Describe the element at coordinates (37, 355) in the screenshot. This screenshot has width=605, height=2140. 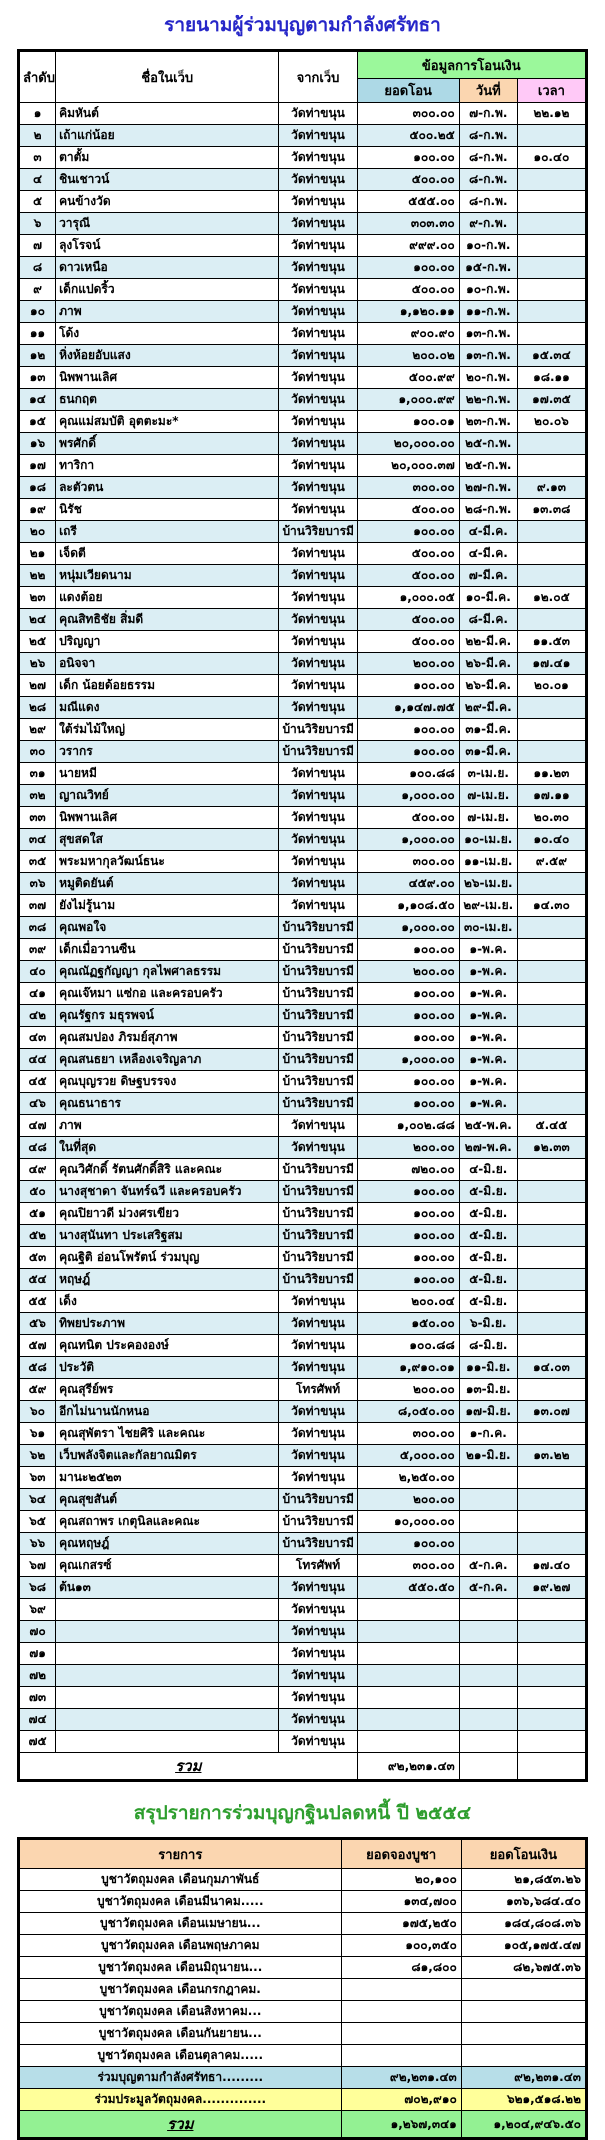
I see `donor-order-cell: ๑๒` at that location.